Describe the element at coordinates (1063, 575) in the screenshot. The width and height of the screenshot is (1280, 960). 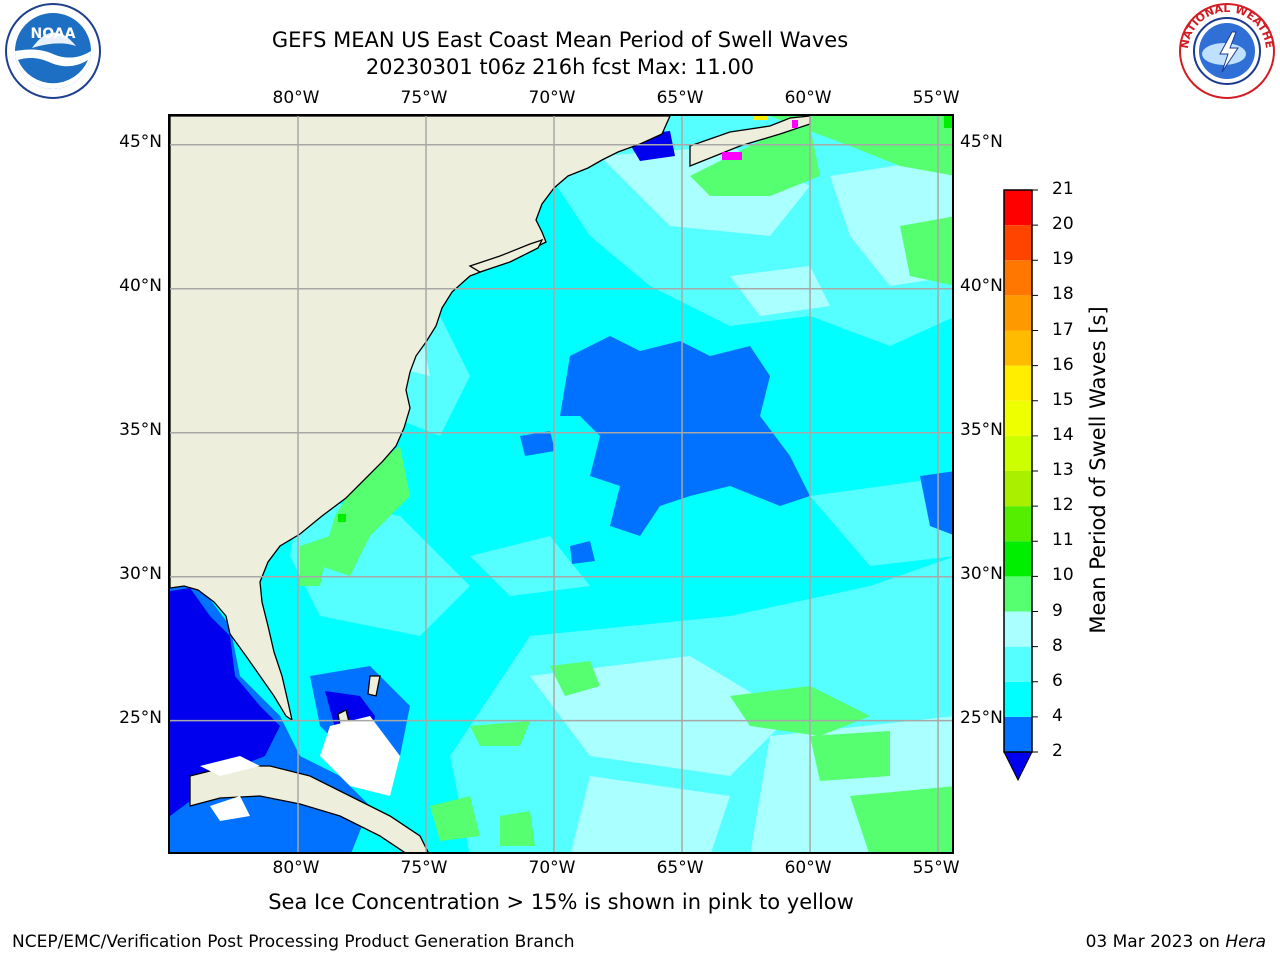
I see `colorbar-level-label: 10` at that location.